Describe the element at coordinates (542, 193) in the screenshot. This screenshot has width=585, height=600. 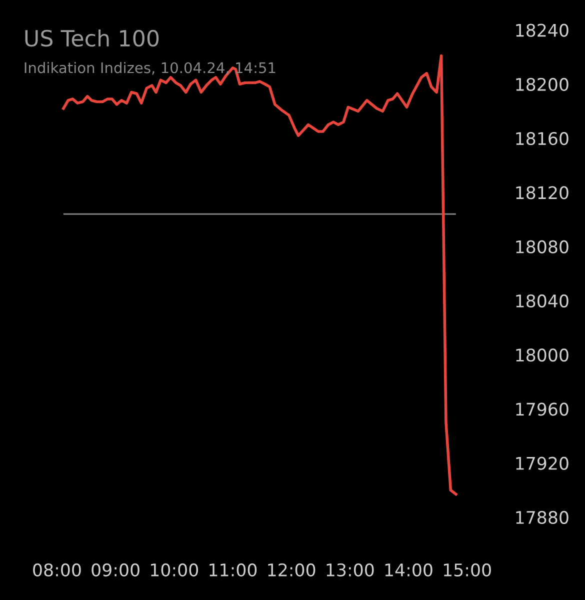
I see `y-tick-label: 18120` at that location.